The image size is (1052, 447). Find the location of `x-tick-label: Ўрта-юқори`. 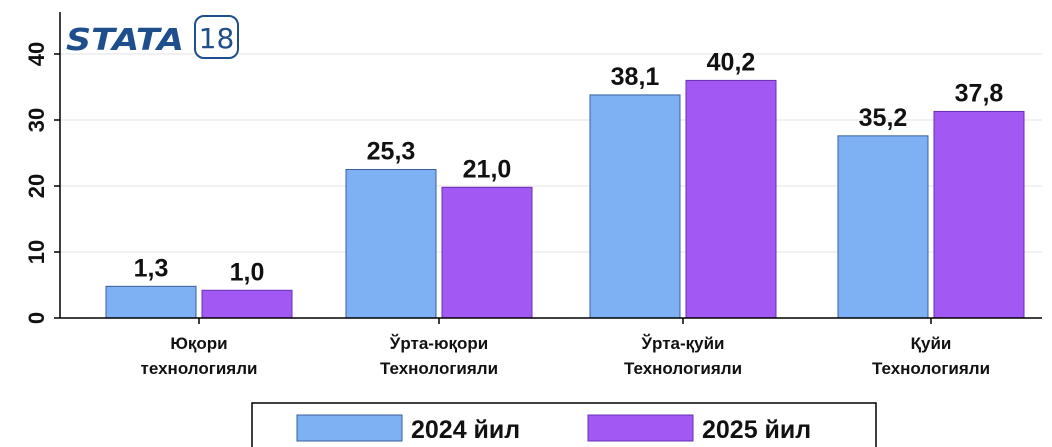

x-tick-label: Ўрта-юқори is located at coordinates (438, 343).